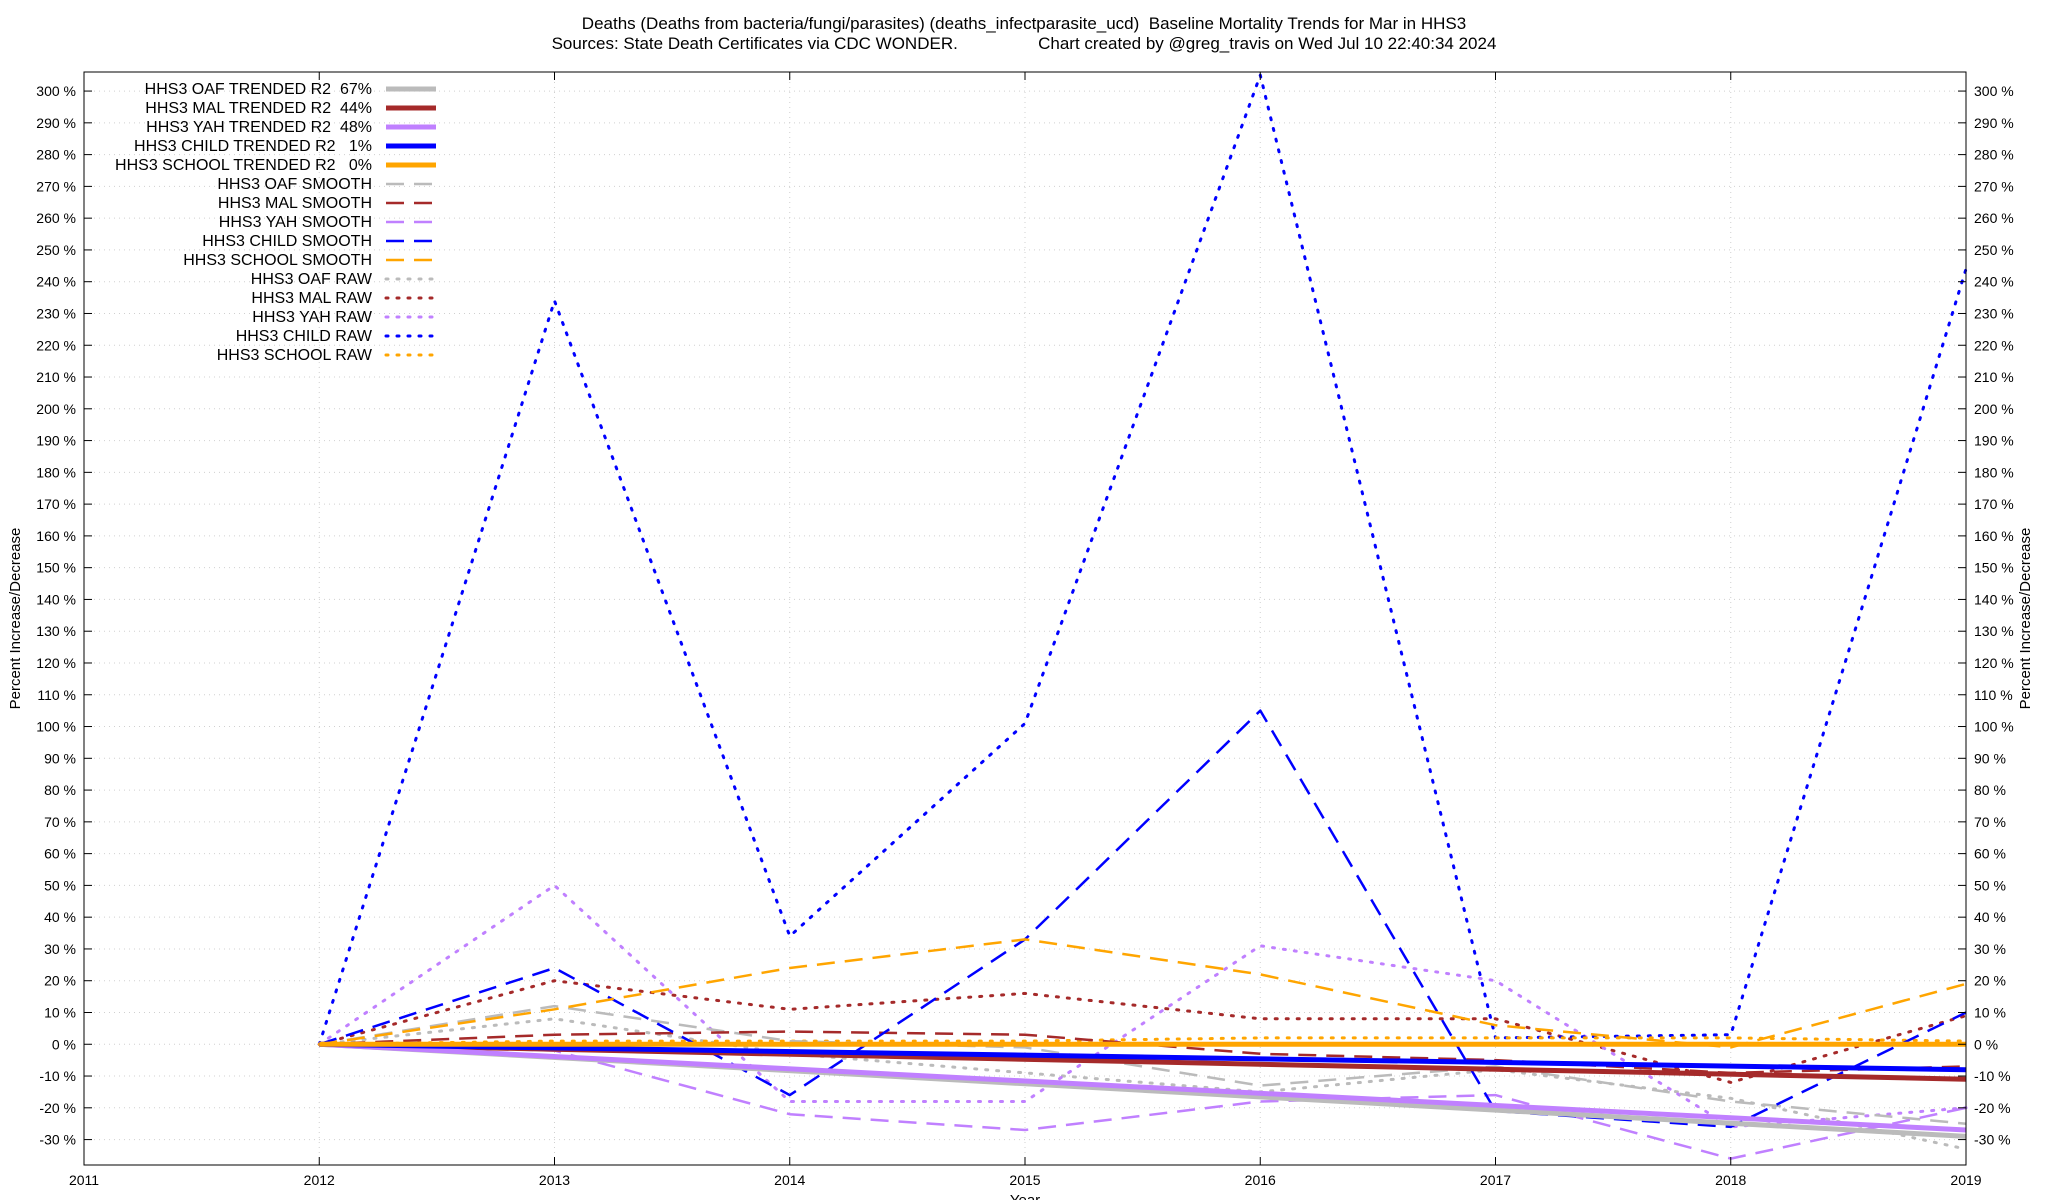 Image resolution: width=2048 pixels, height=1200 pixels. I want to click on series-line-hhs3-child-trended-r2, so click(1143, 1057).